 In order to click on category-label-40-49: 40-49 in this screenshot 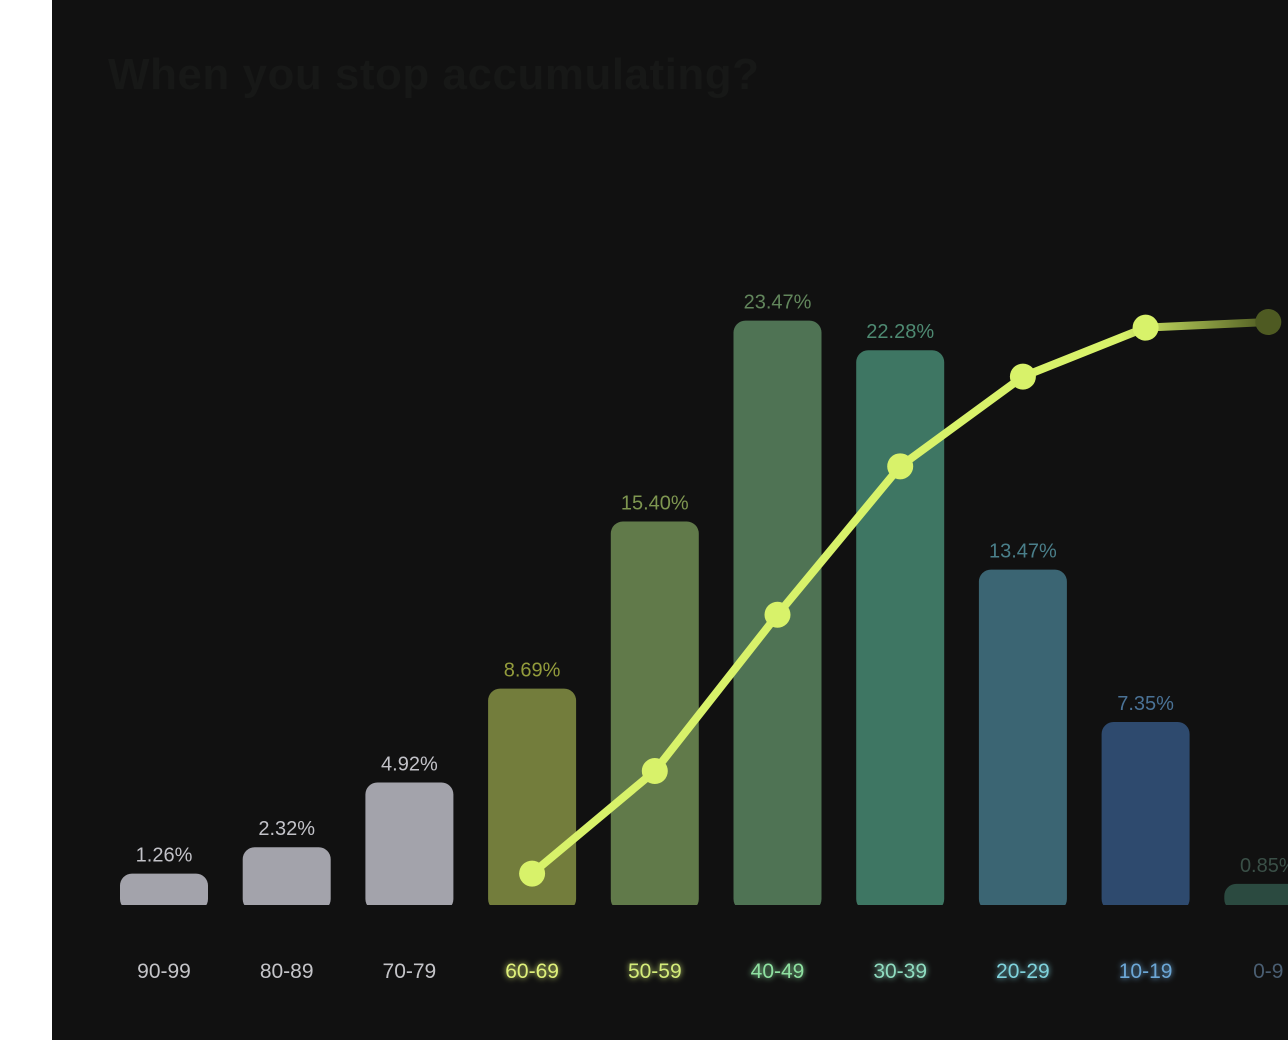, I will do `click(778, 971)`.